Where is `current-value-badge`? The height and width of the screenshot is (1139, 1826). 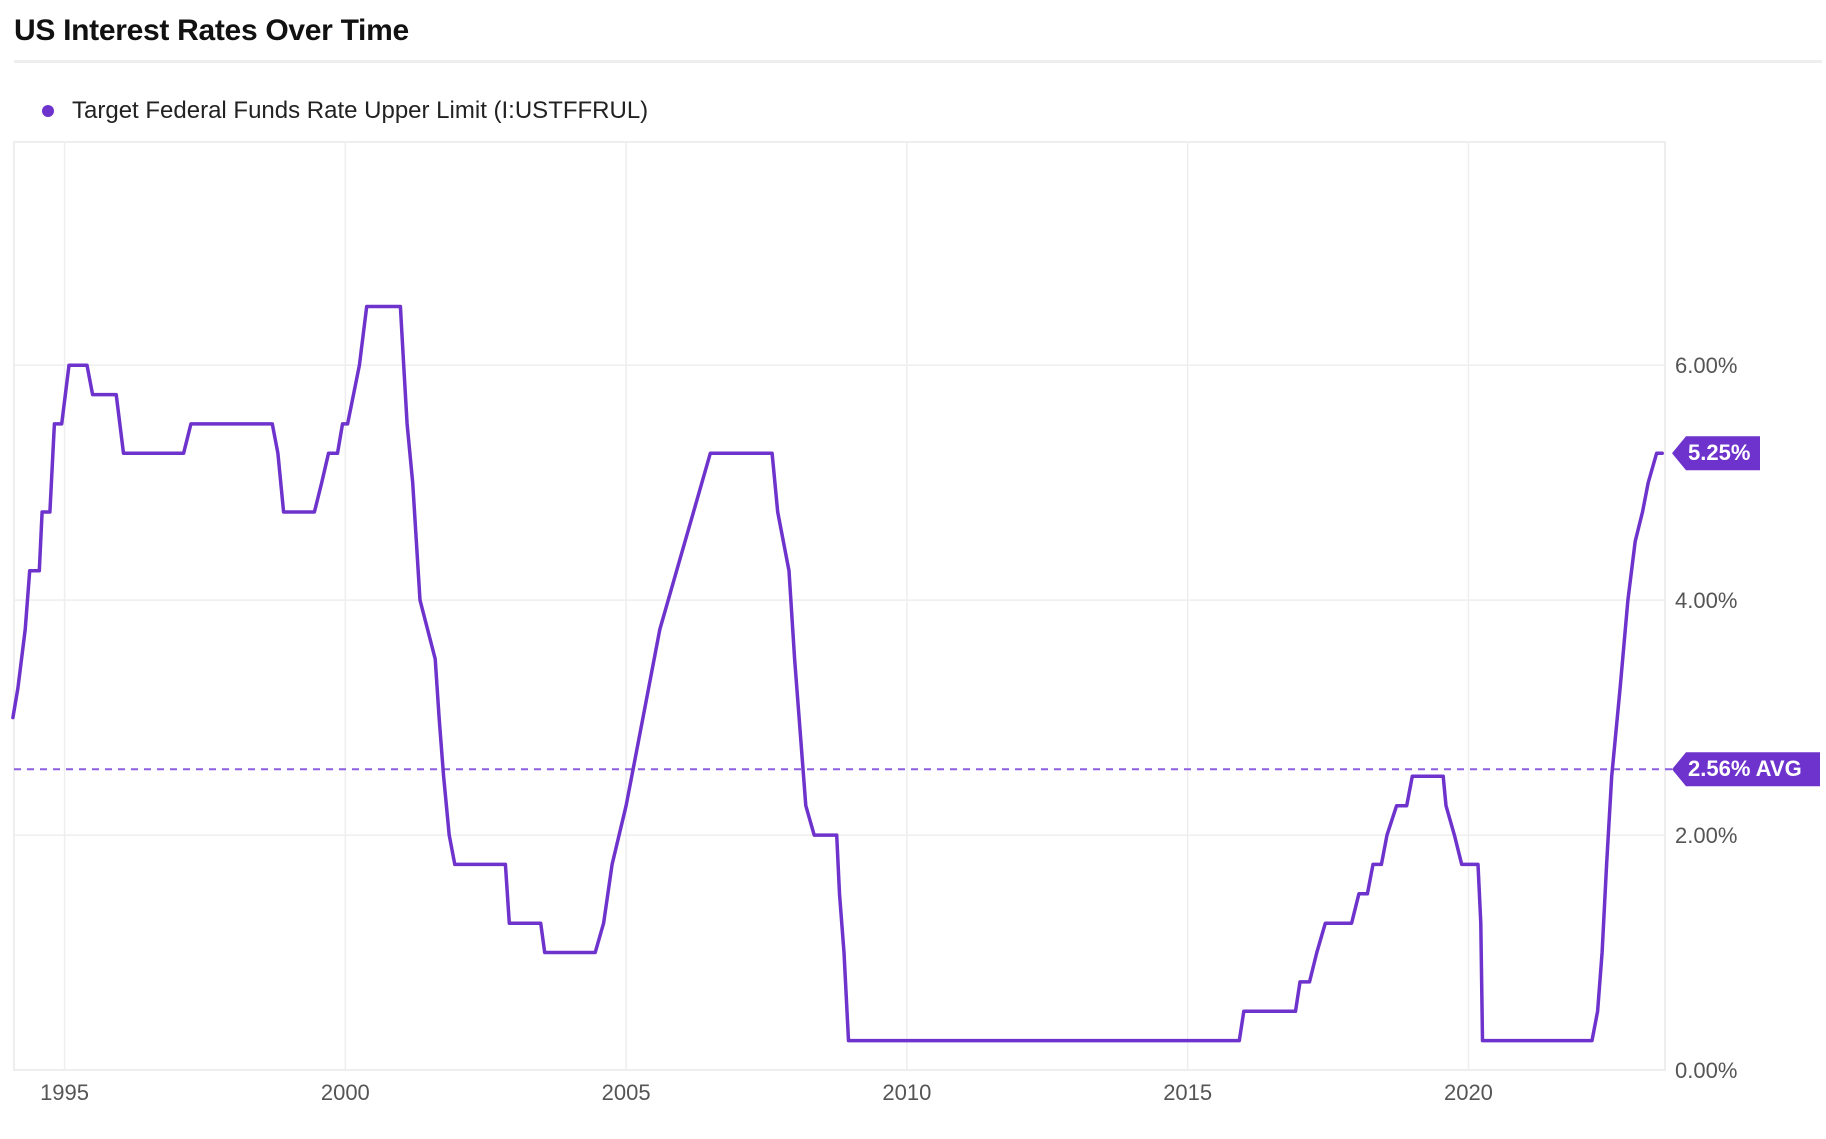 current-value-badge is located at coordinates (1716, 453).